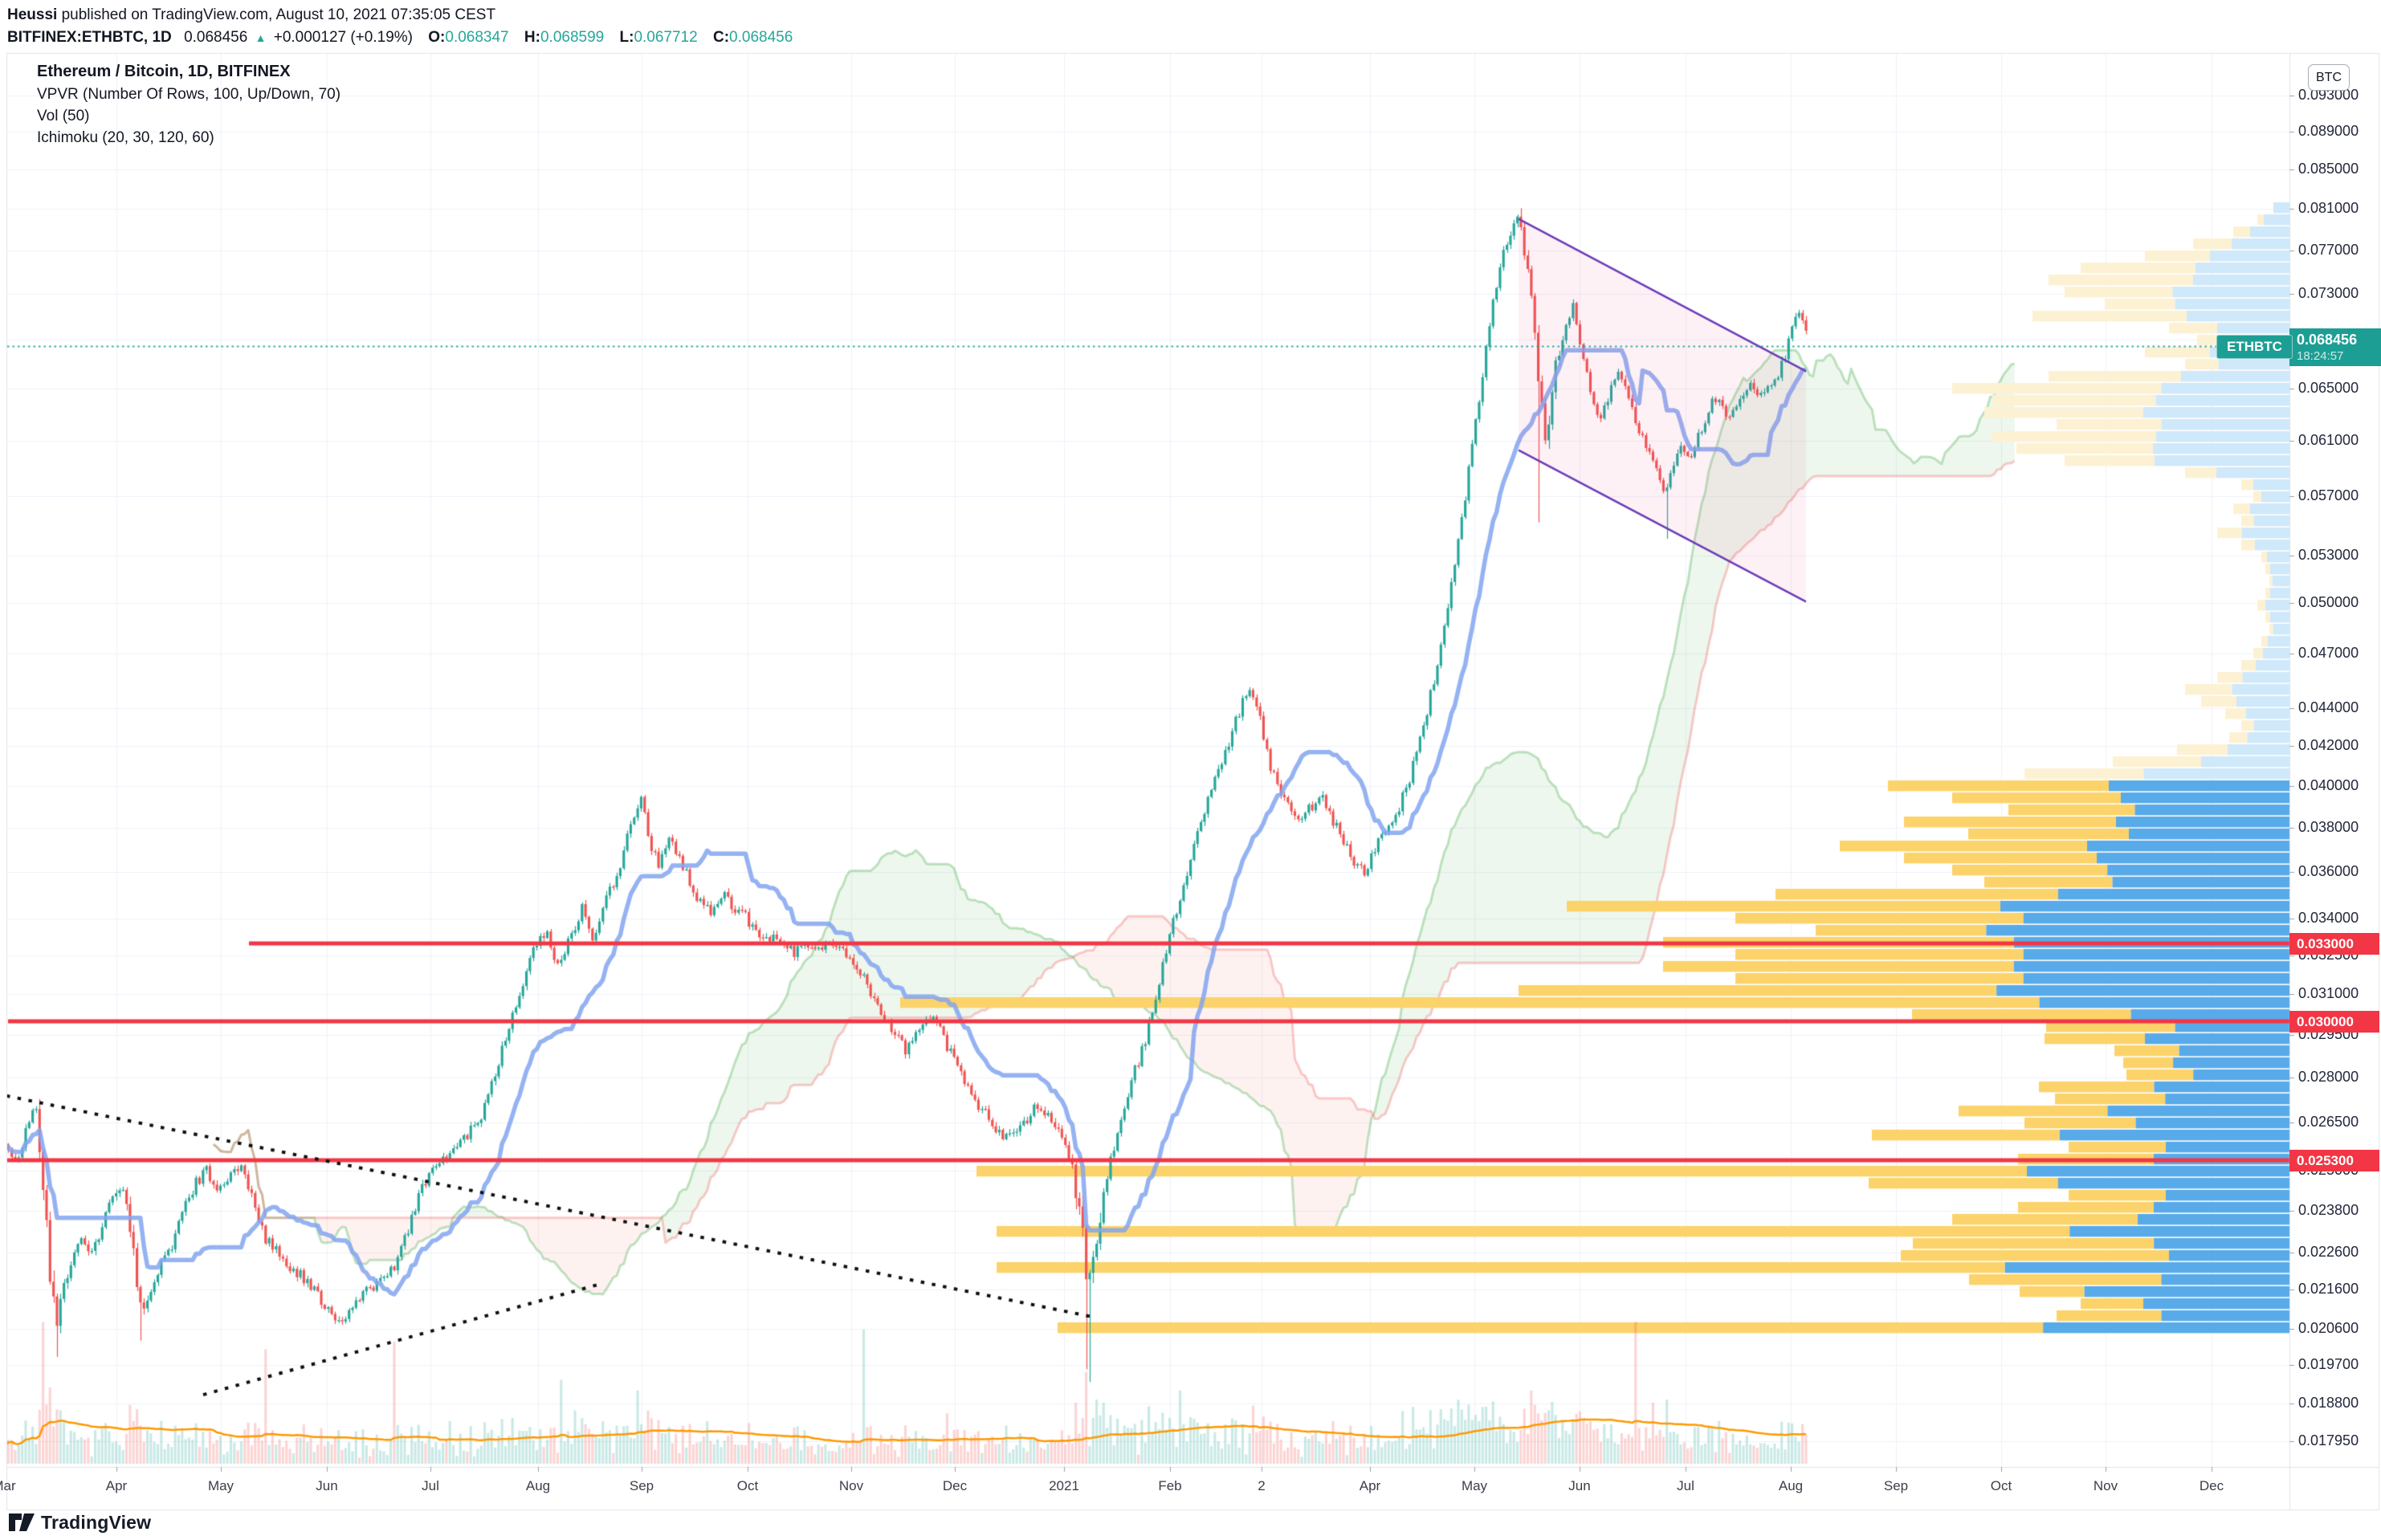  I want to click on price-tick-label: 0.057000, so click(2328, 495).